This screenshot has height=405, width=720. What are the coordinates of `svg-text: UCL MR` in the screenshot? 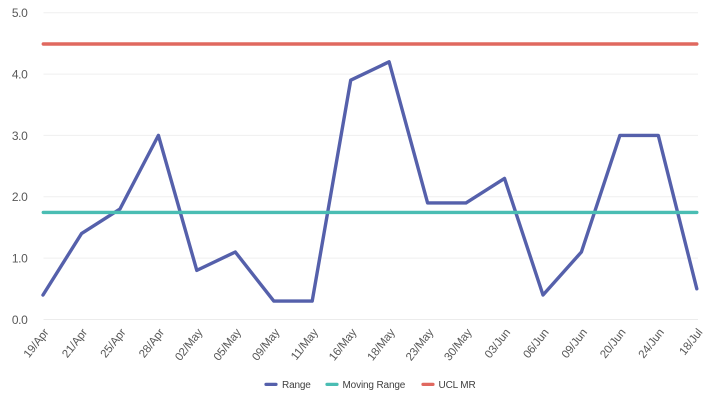 It's located at (457, 385).